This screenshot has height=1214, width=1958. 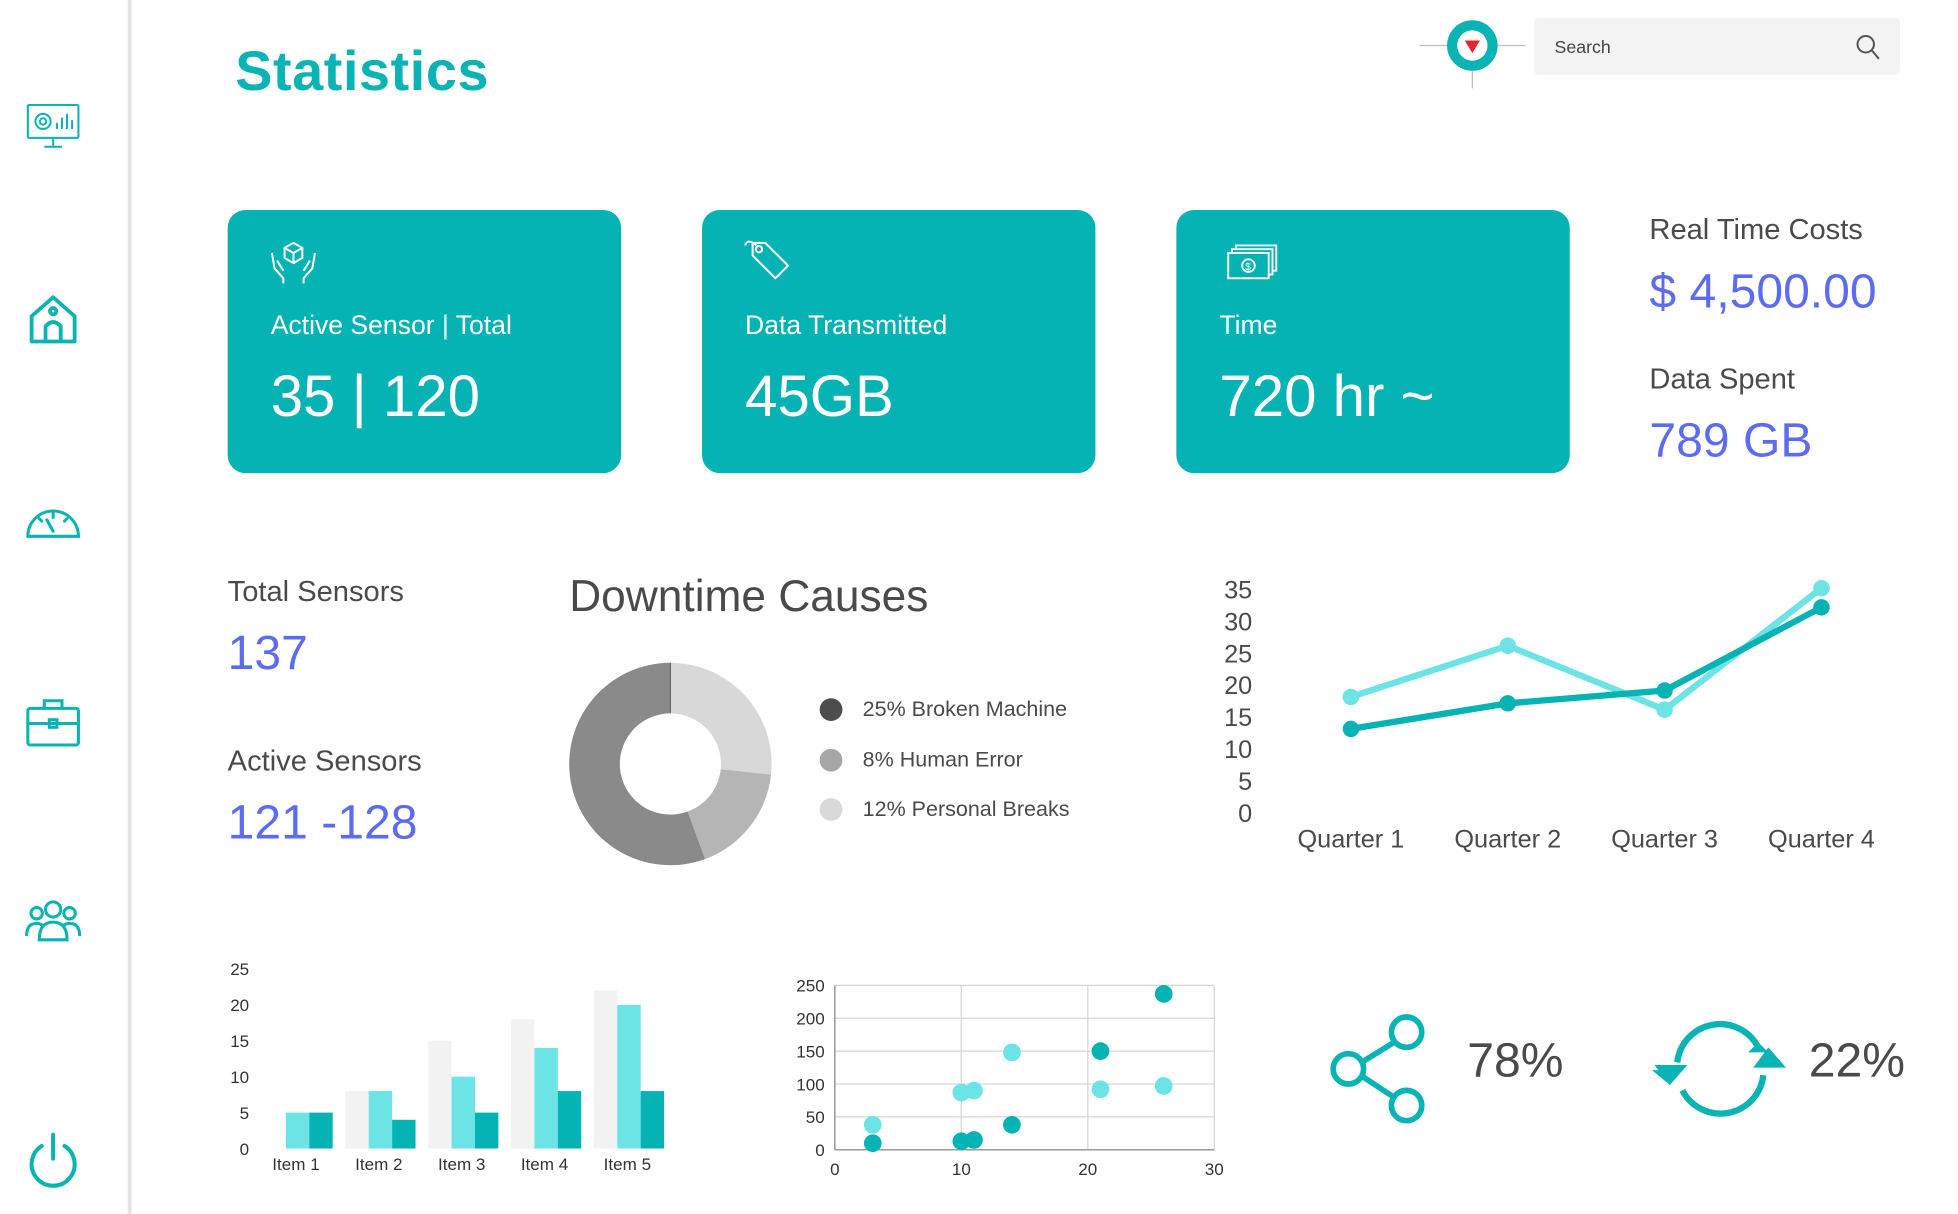 What do you see at coordinates (53, 318) in the screenshot?
I see `home-icon` at bounding box center [53, 318].